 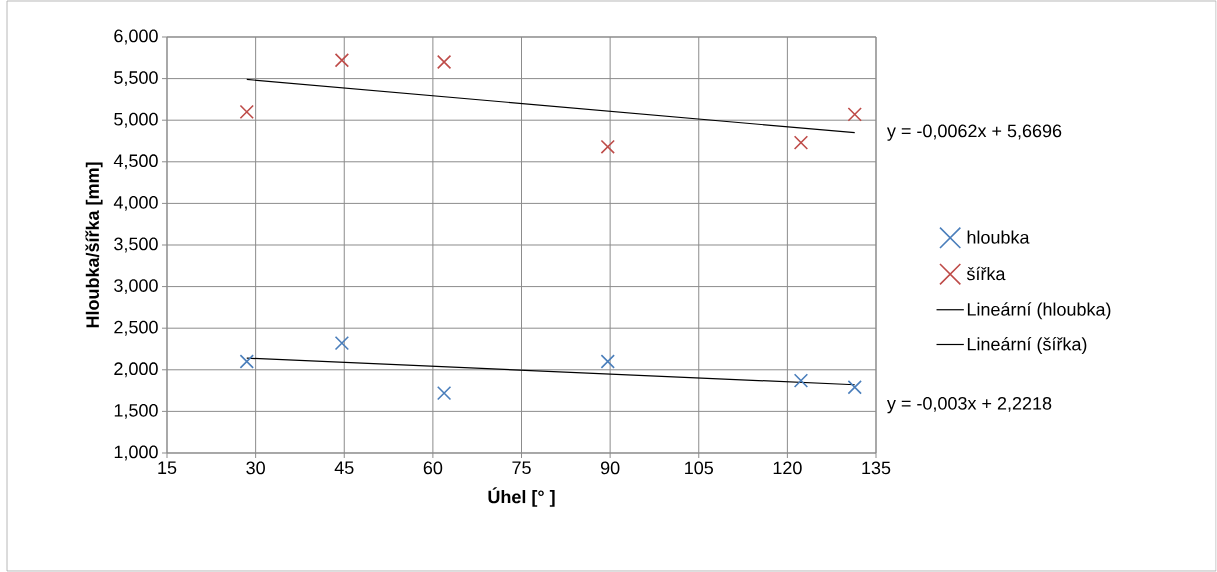 What do you see at coordinates (1027, 346) in the screenshot?
I see `legend-label: Lineární (šířka)` at bounding box center [1027, 346].